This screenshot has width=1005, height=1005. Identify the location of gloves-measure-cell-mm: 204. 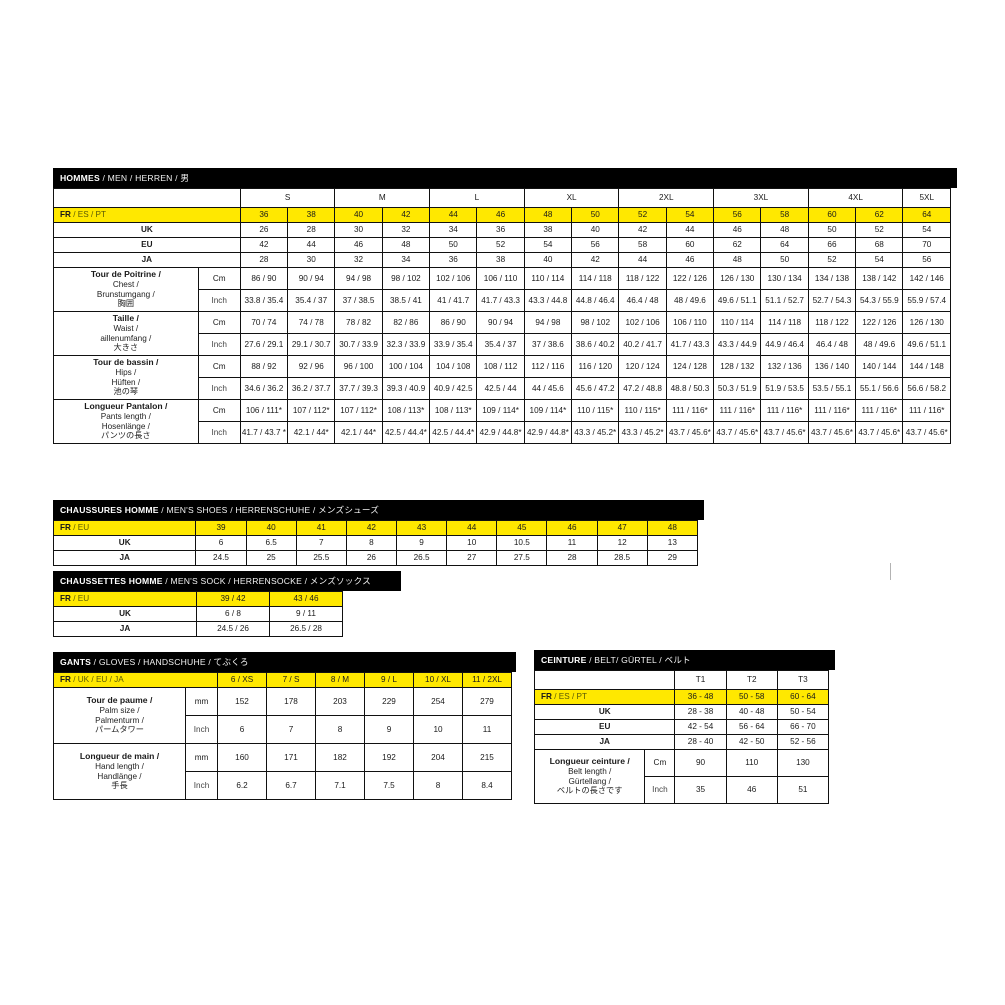
(438, 757).